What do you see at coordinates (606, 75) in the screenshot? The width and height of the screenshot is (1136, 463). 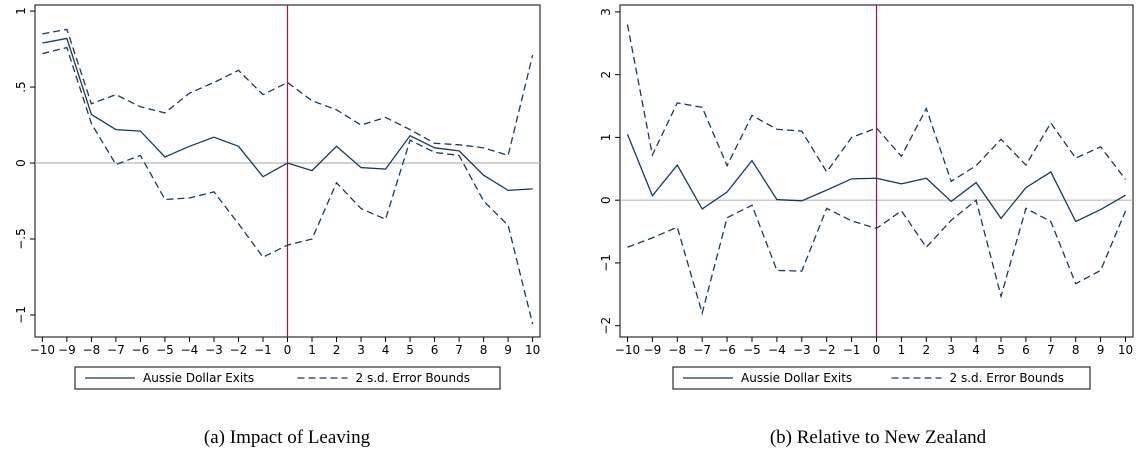 I see `y-tick-label: 2` at bounding box center [606, 75].